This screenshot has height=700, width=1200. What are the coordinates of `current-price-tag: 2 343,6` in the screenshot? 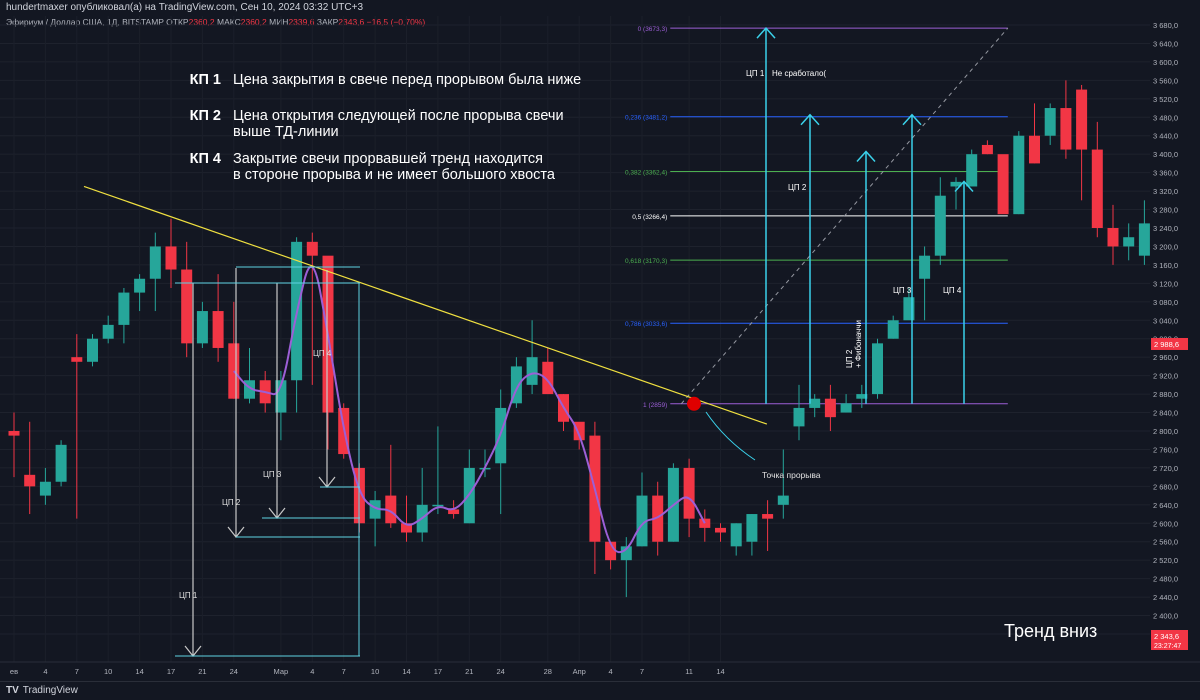 It's located at (1166, 636).